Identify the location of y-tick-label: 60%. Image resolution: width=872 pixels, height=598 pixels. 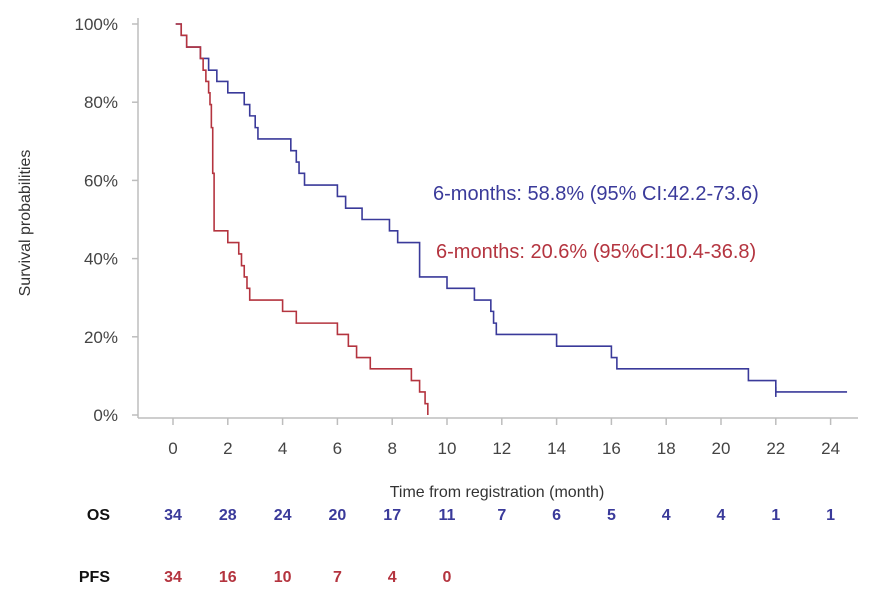
(101, 180).